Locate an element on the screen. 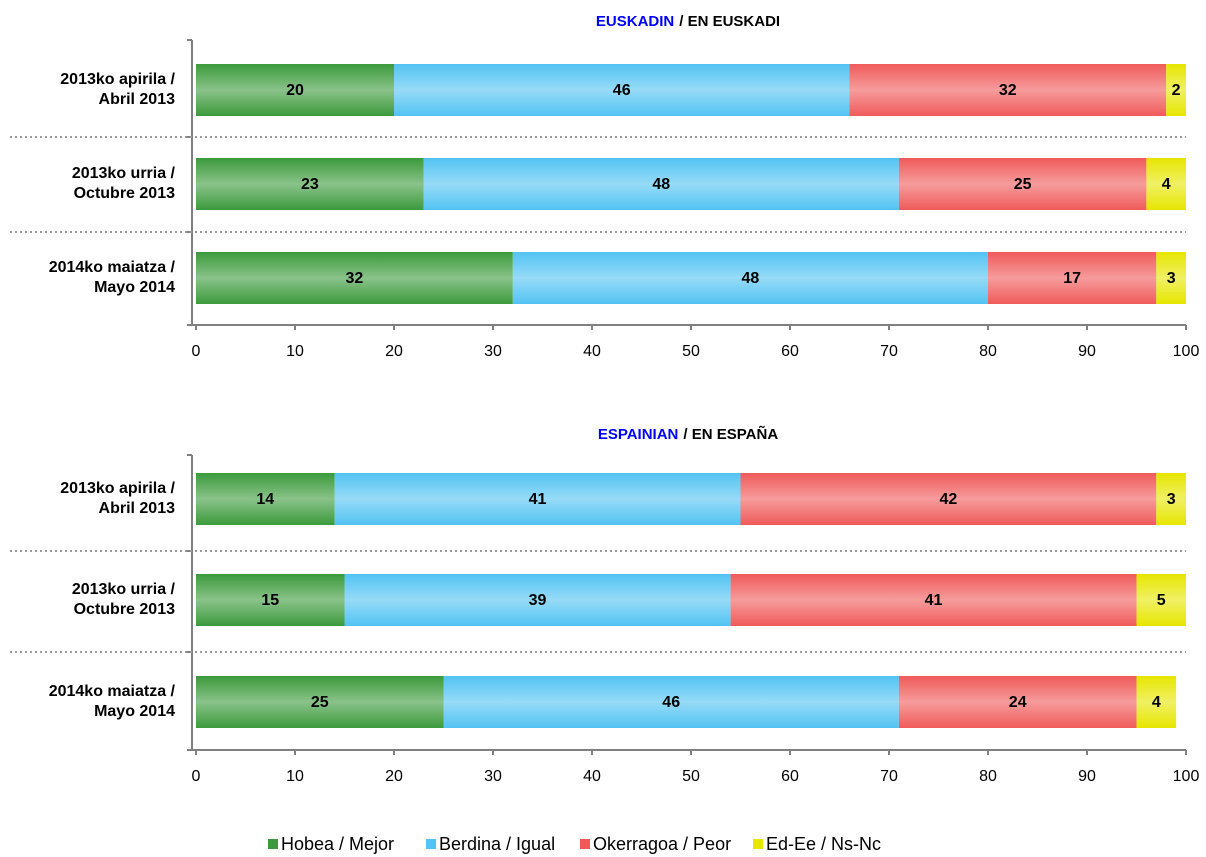  title-part: ESPAINIAN is located at coordinates (638, 434).